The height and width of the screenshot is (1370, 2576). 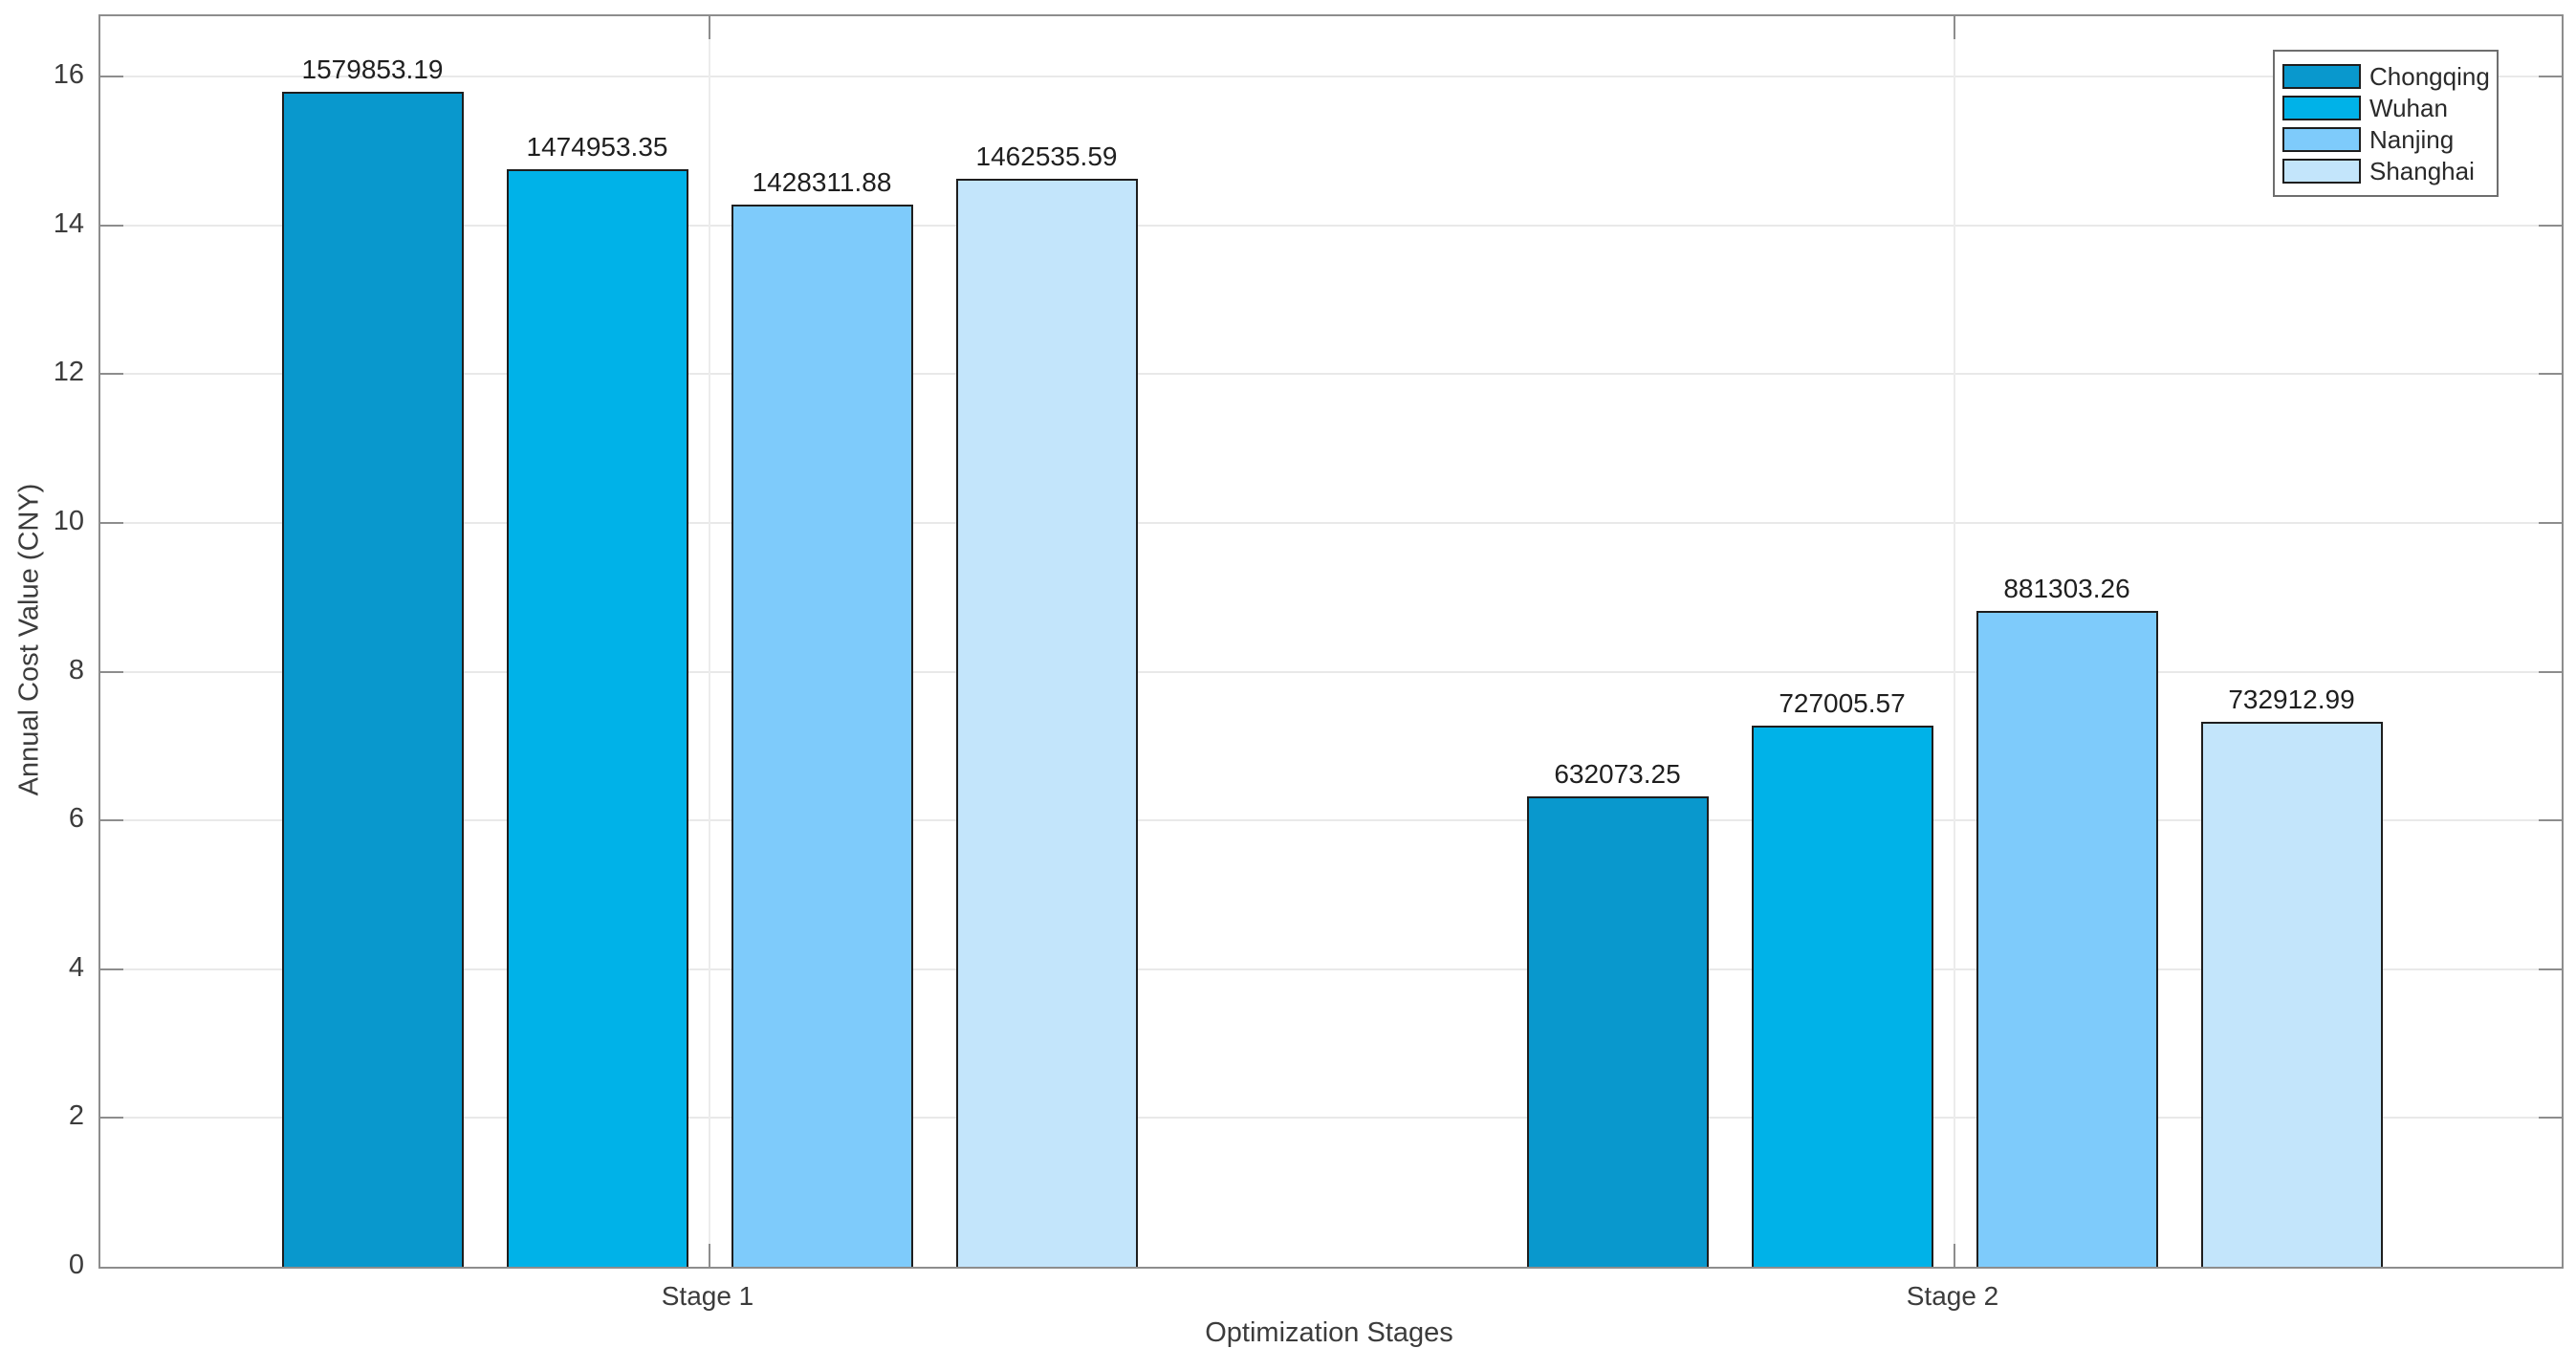 I want to click on x-category-label-1: Stage 1, so click(x=707, y=1296).